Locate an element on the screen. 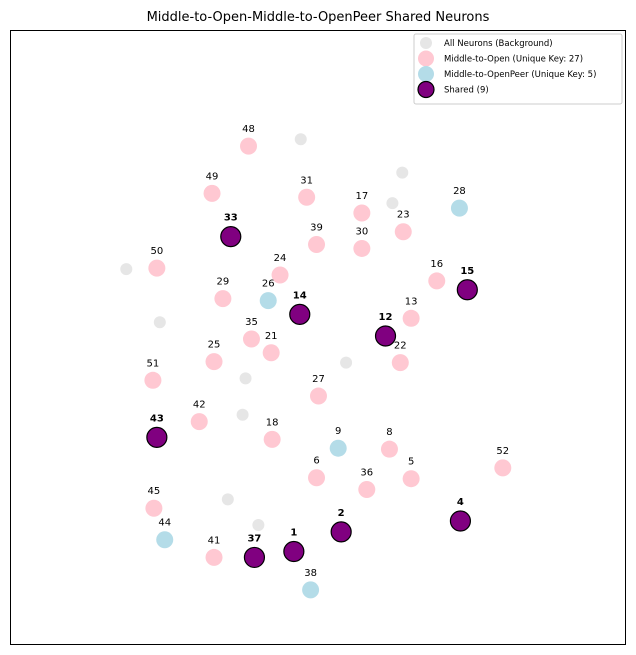  legend-label-background: All Neurons (Background) is located at coordinates (498, 44).